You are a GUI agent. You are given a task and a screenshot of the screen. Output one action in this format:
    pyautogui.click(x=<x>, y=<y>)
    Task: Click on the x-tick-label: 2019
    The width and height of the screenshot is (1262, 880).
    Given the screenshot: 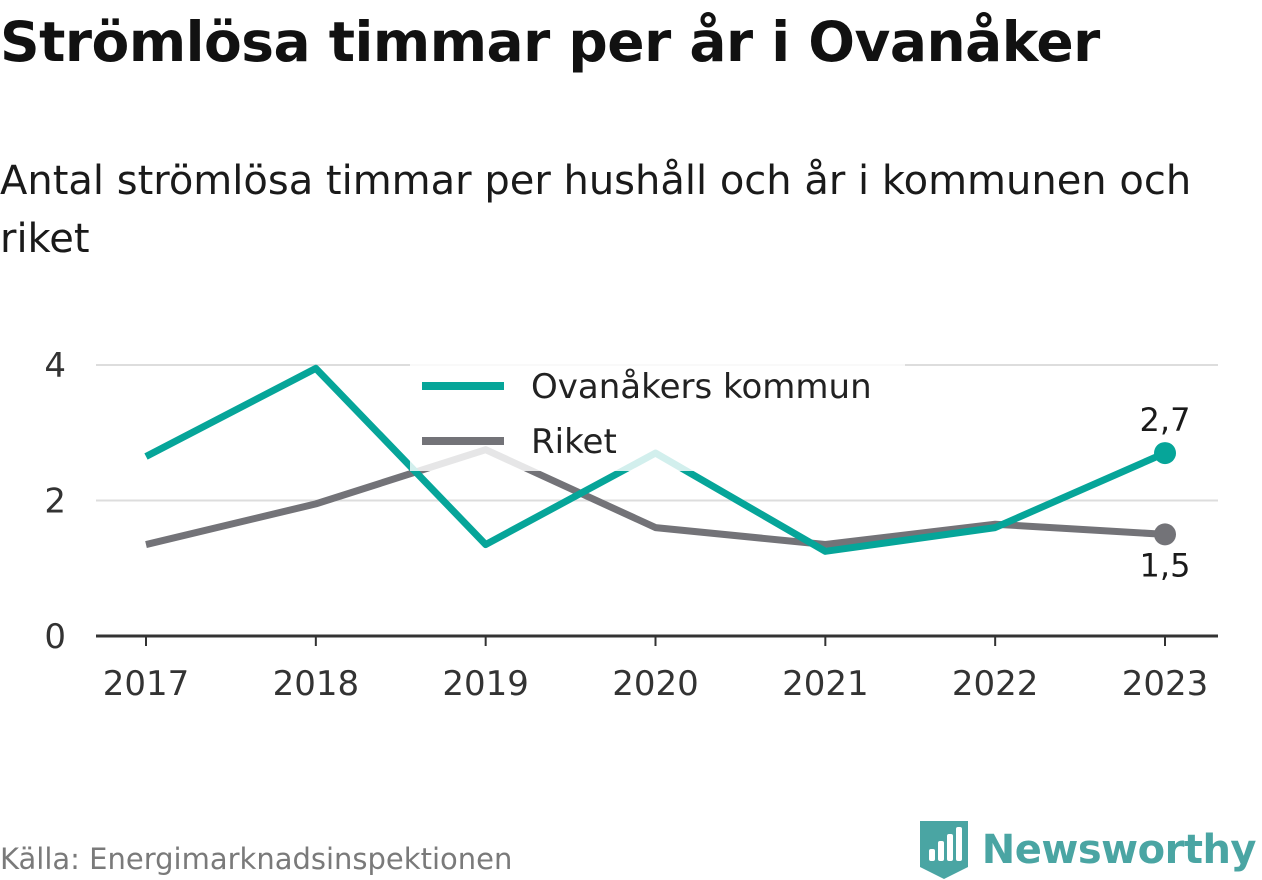 What is the action you would take?
    pyautogui.click(x=485, y=684)
    